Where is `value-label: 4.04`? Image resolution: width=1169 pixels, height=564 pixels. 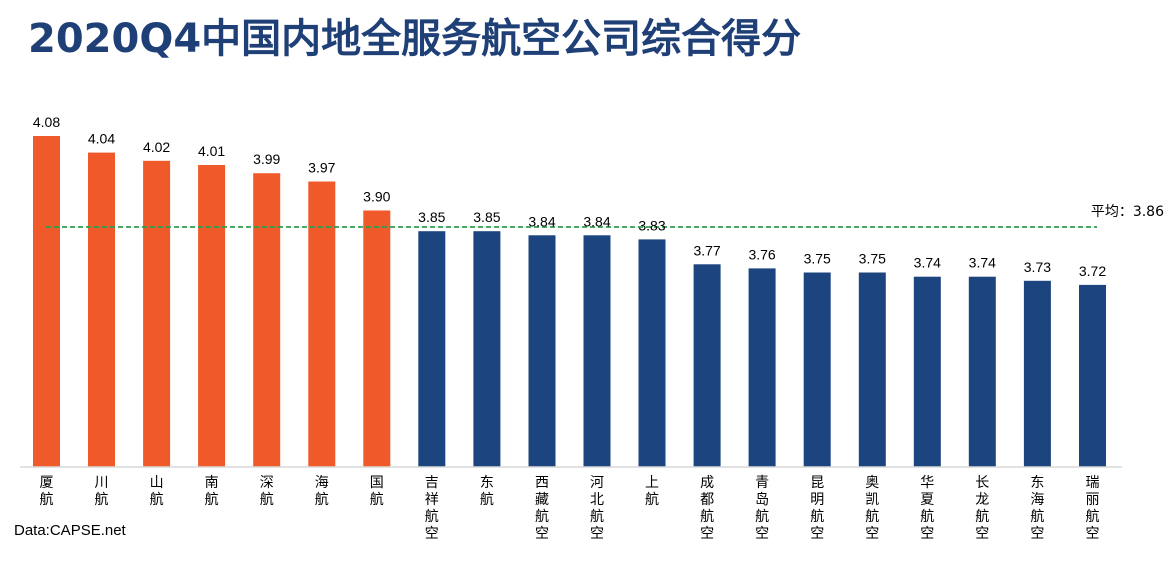
value-label: 4.04 is located at coordinates (101, 139).